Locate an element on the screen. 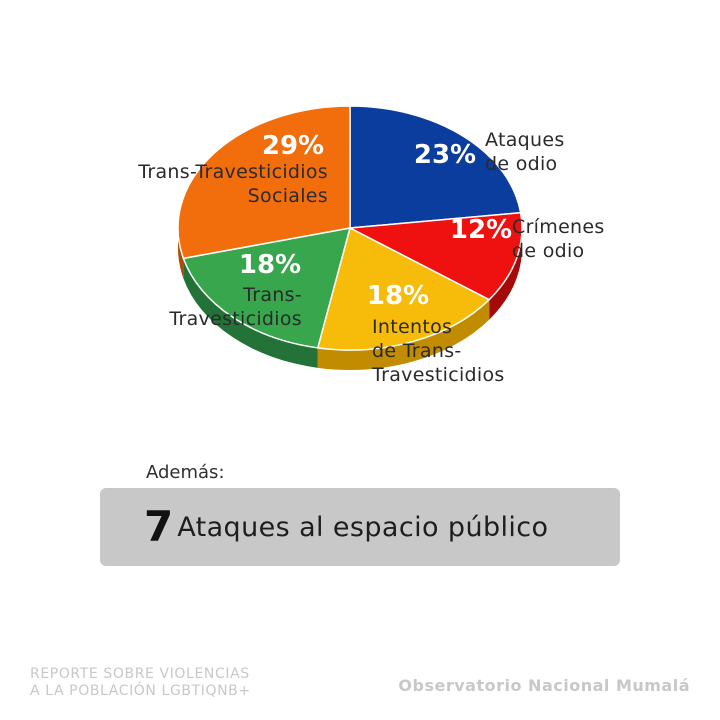 This screenshot has height=720, width=720. report-title-line2: A LA POBLACIÓN LGBTIQNB+ is located at coordinates (140, 691).